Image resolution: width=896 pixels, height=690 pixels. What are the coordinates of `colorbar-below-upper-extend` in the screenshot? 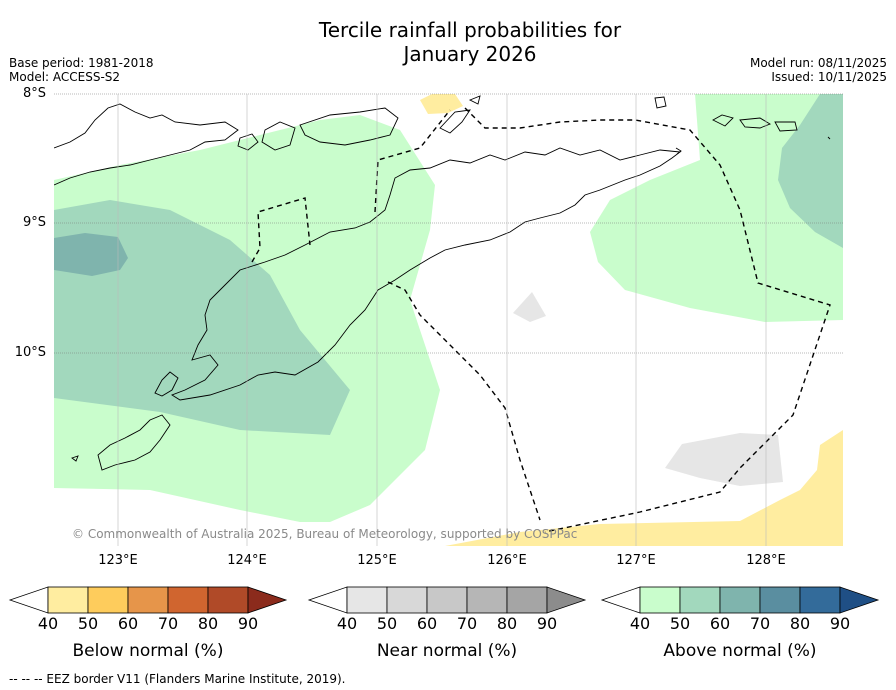 It's located at (267, 600).